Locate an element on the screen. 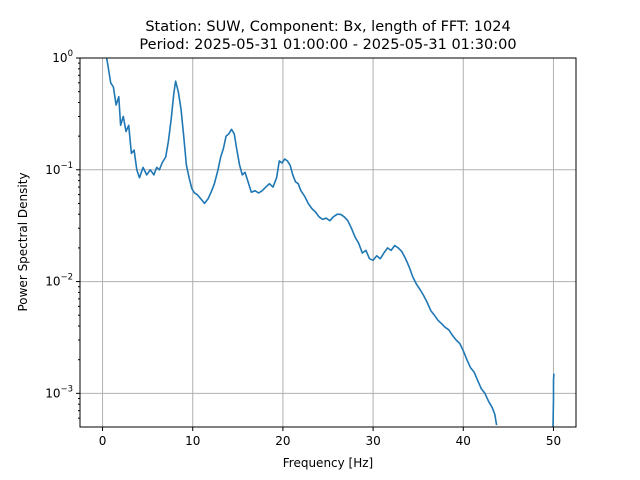 The image size is (640, 480). x-tick-label: 30 is located at coordinates (372, 441).